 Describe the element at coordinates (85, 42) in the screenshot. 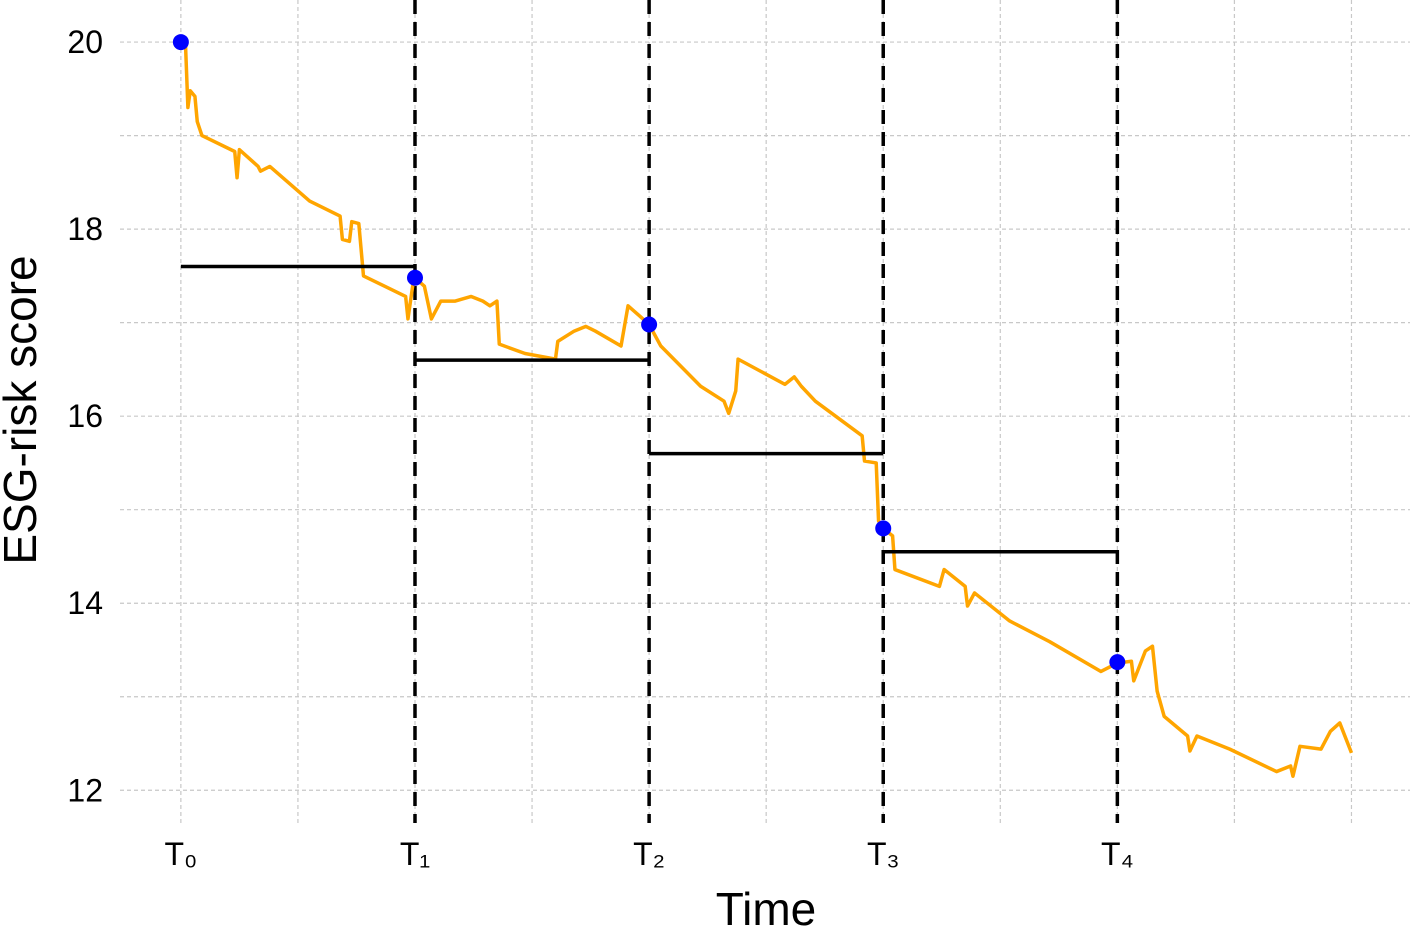

I see `y-tick-label: 20` at that location.